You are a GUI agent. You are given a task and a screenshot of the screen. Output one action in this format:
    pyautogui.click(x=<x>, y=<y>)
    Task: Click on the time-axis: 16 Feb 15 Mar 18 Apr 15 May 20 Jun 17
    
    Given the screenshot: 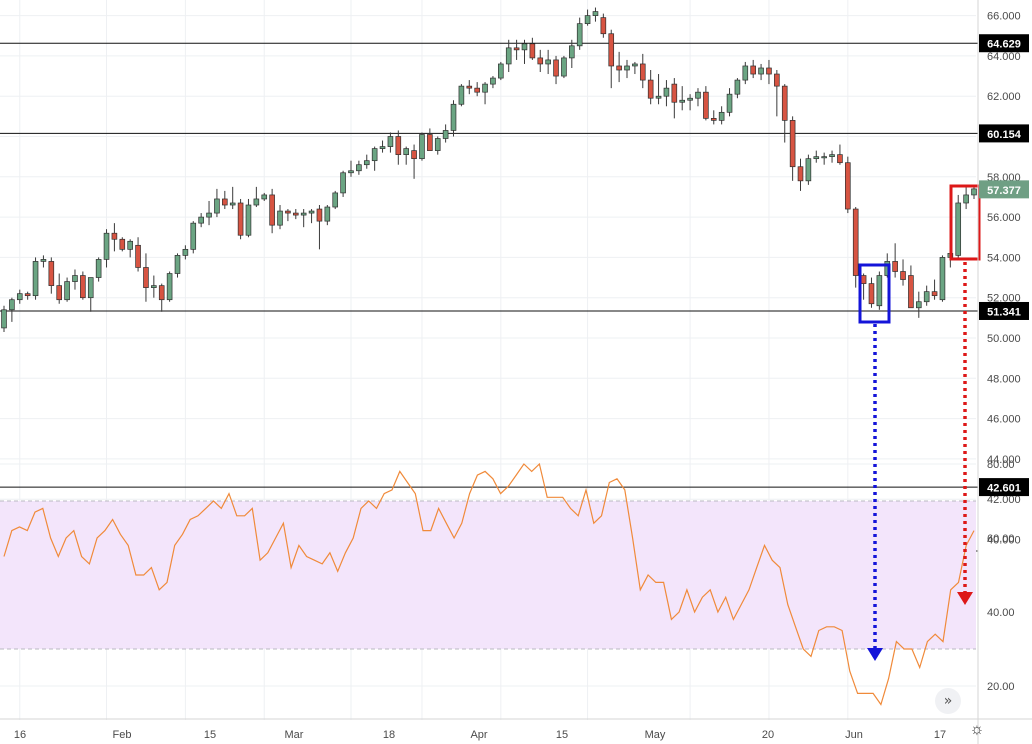 What is the action you would take?
    pyautogui.click(x=516, y=729)
    